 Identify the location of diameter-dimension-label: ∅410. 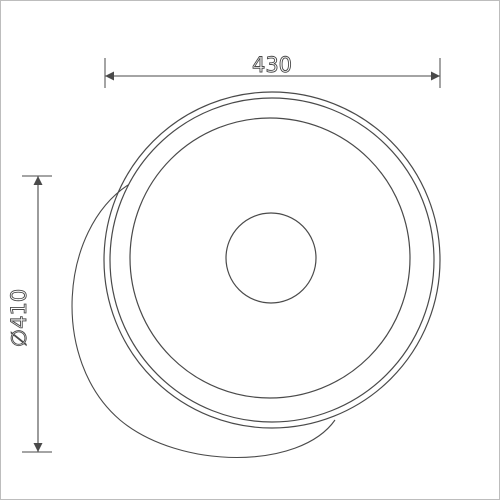
(19, 318).